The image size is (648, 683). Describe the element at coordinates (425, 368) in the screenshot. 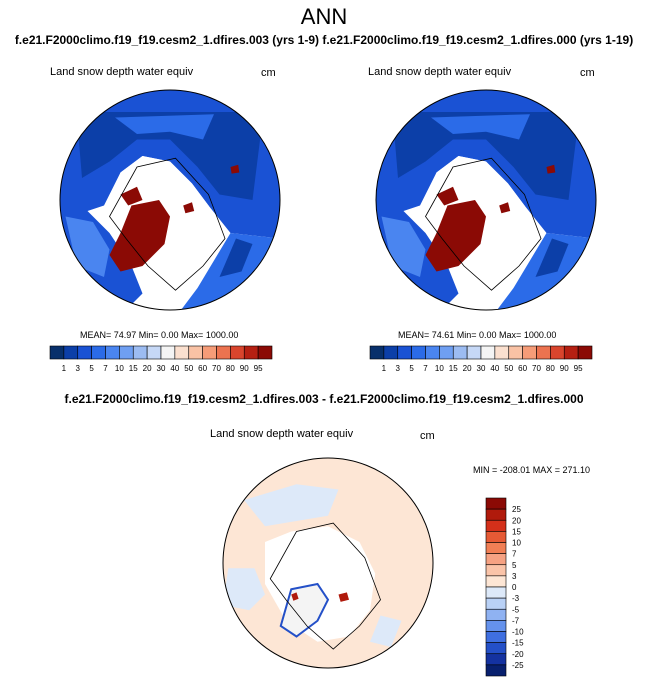

I see `panel2-colorbar-tick-3: 7` at that location.